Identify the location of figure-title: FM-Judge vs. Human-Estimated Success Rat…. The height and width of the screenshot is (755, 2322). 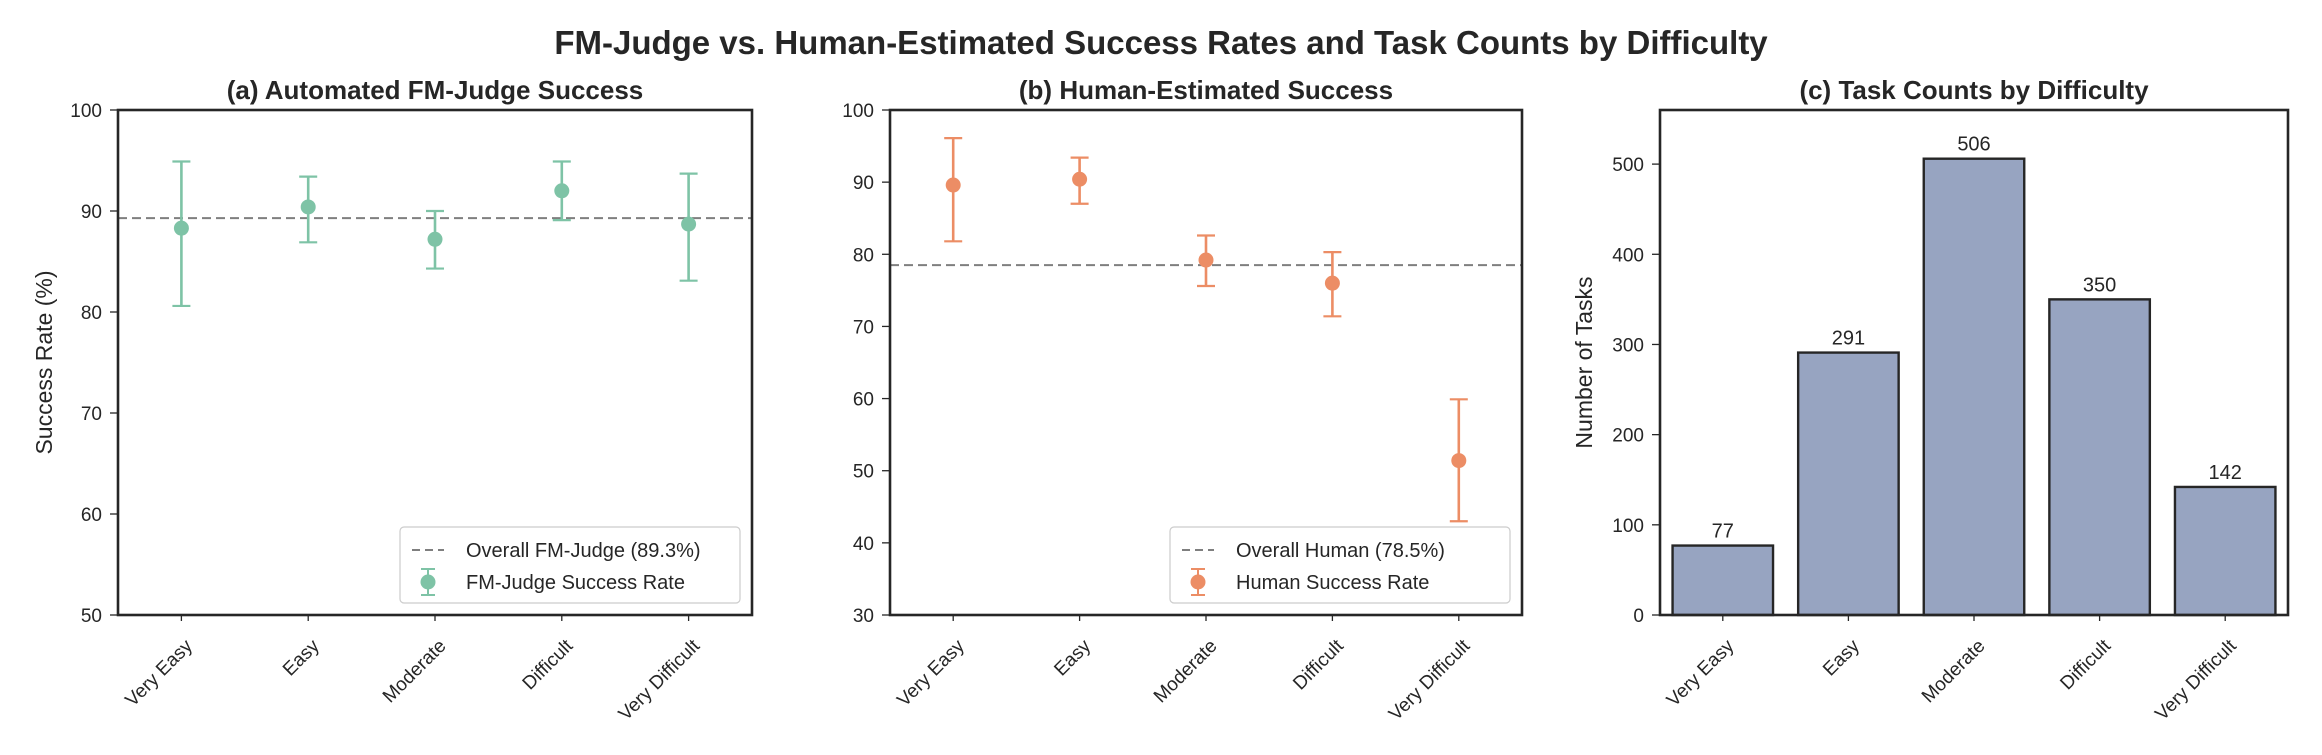
(1161, 42).